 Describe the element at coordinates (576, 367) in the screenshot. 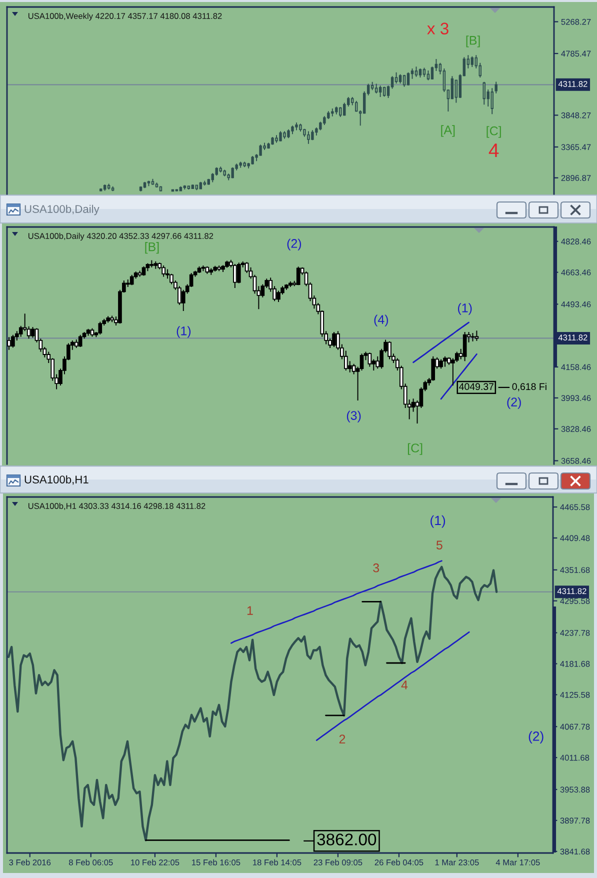

I see `y-tick-label: 4158.46` at that location.